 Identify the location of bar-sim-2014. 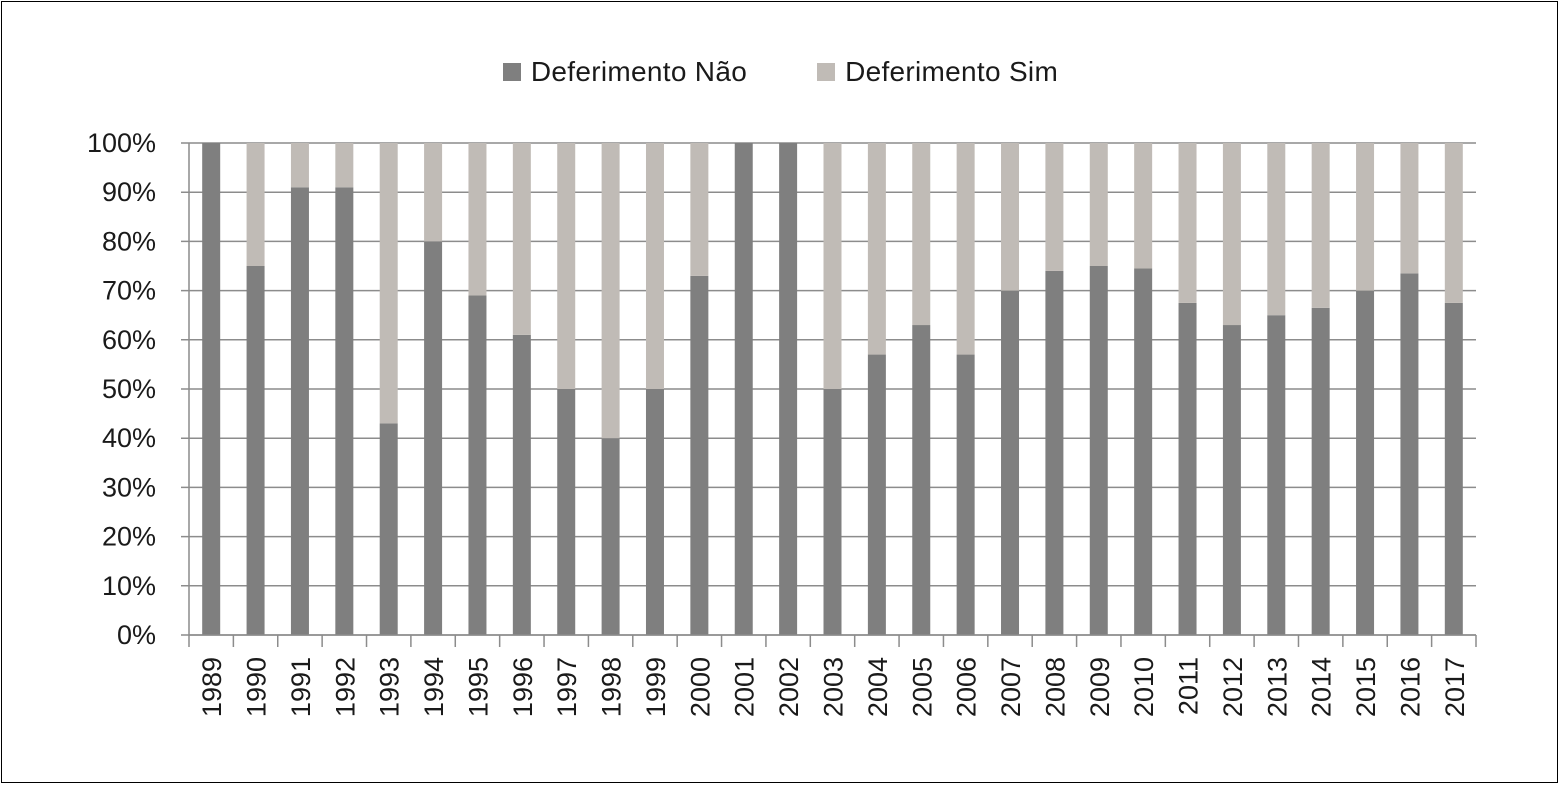
(1320, 225).